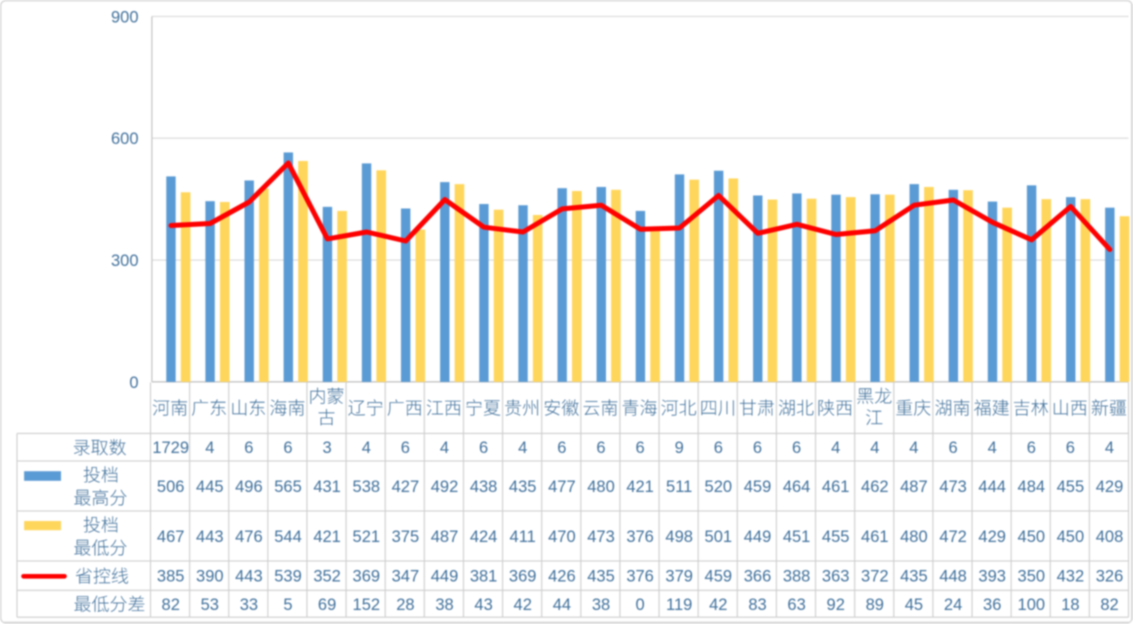 This screenshot has width=1133, height=624. What do you see at coordinates (679, 537) in the screenshot?
I see `svg-text: 498` at bounding box center [679, 537].